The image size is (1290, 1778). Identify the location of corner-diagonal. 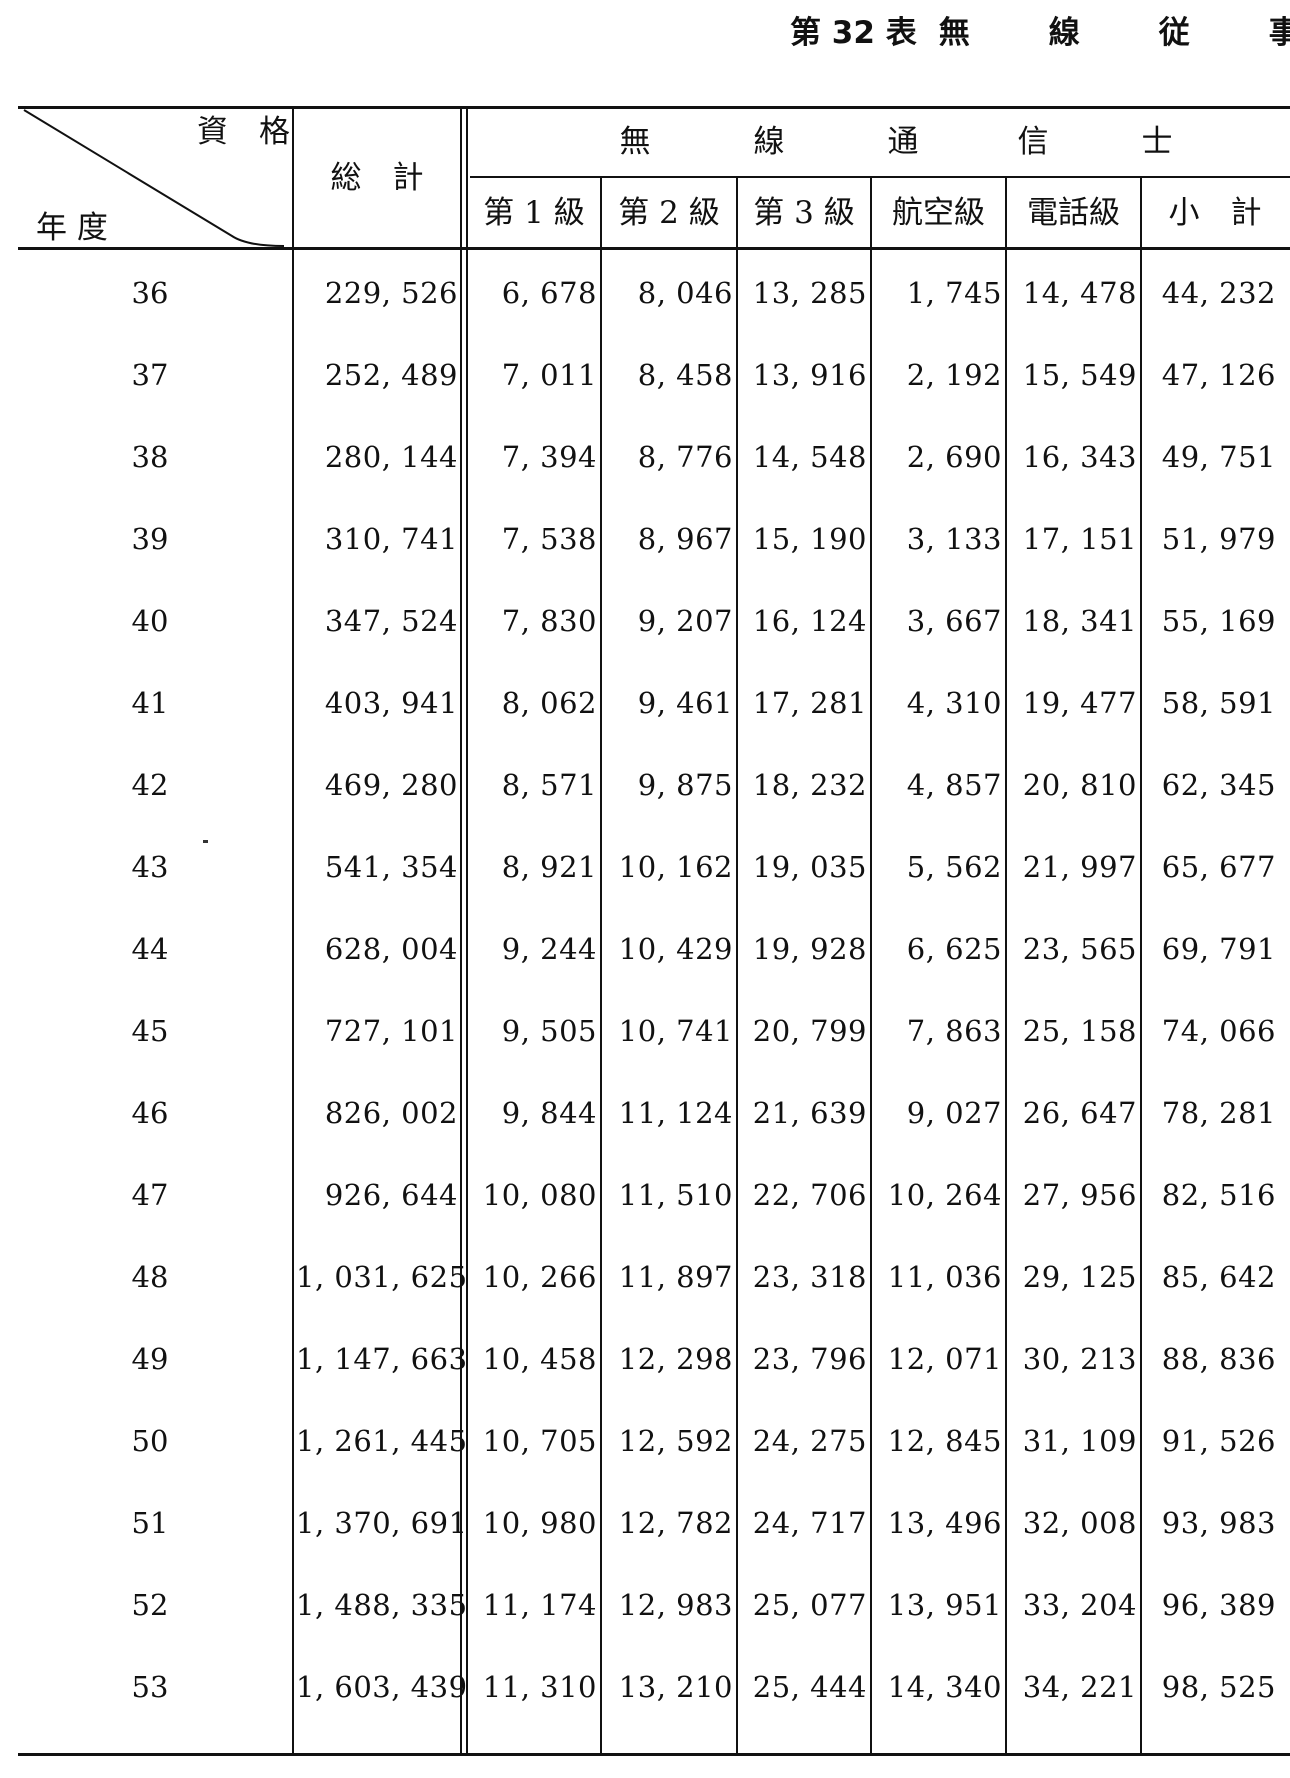
(154, 178).